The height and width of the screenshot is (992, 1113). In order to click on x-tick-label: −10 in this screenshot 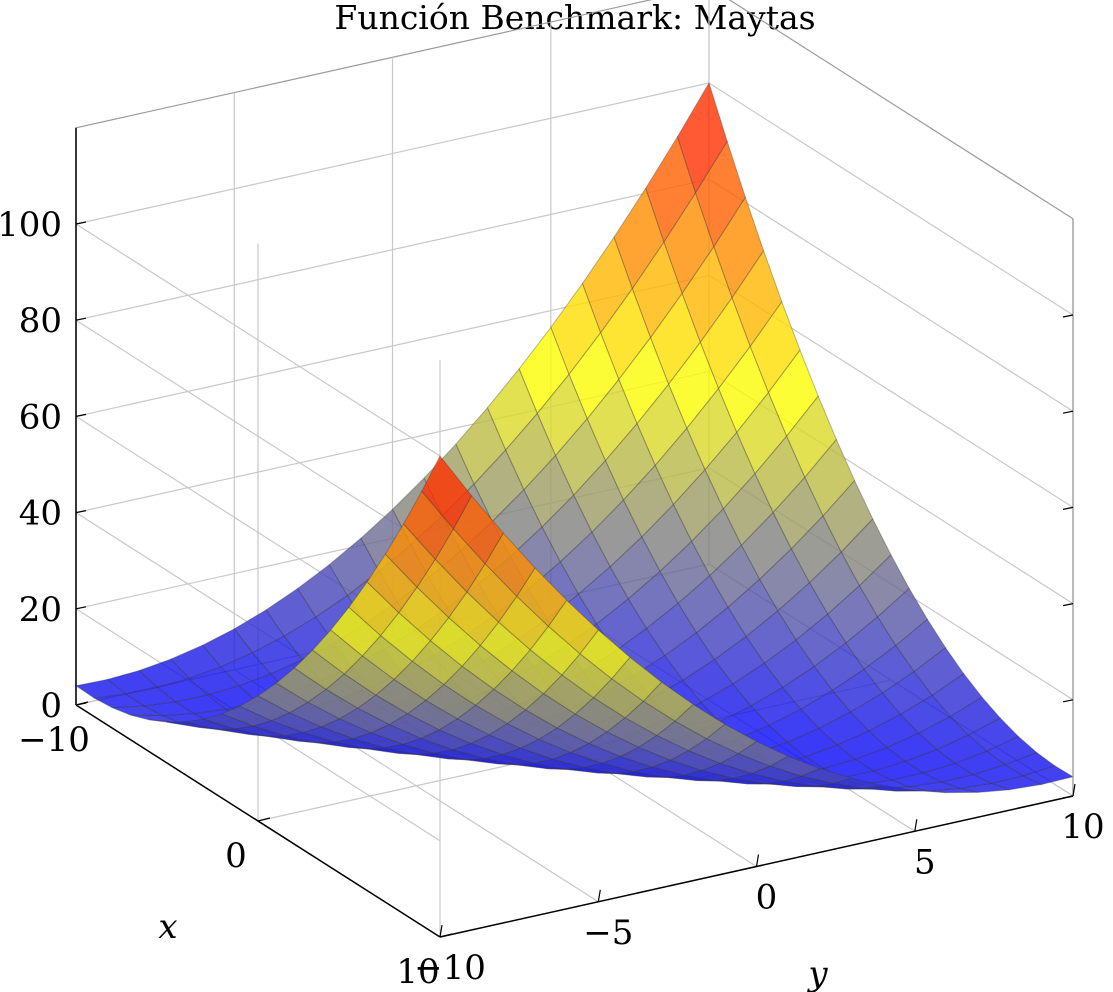, I will do `click(54, 740)`.